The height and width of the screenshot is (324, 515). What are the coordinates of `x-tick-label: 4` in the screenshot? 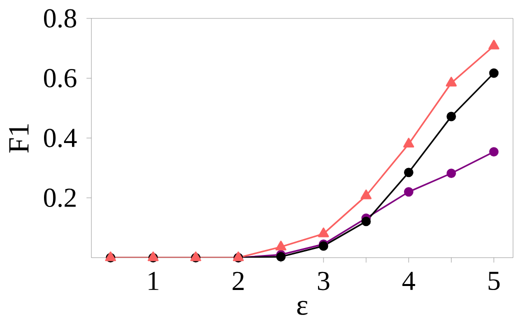 It's located at (409, 281).